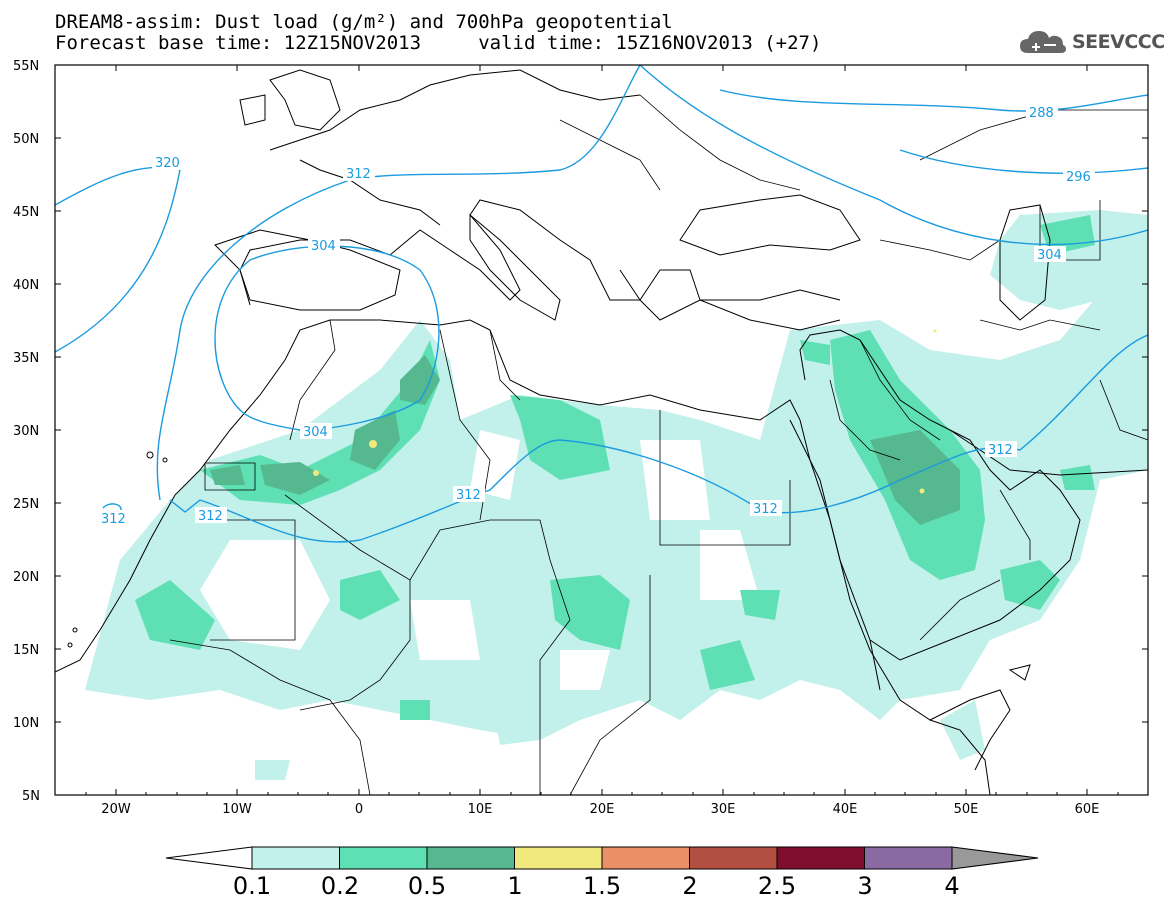 Image resolution: width=1165 pixels, height=907 pixels. Describe the element at coordinates (209, 858) in the screenshot. I see `colorbar-lower-arrow` at that location.